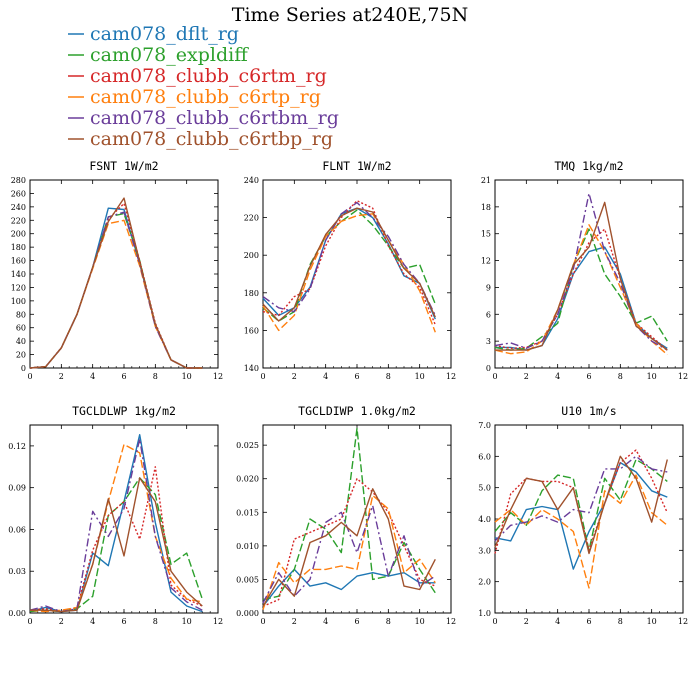 The width and height of the screenshot is (700, 700). Describe the element at coordinates (18, 180) in the screenshot. I see `y-tick-label: 280` at that location.